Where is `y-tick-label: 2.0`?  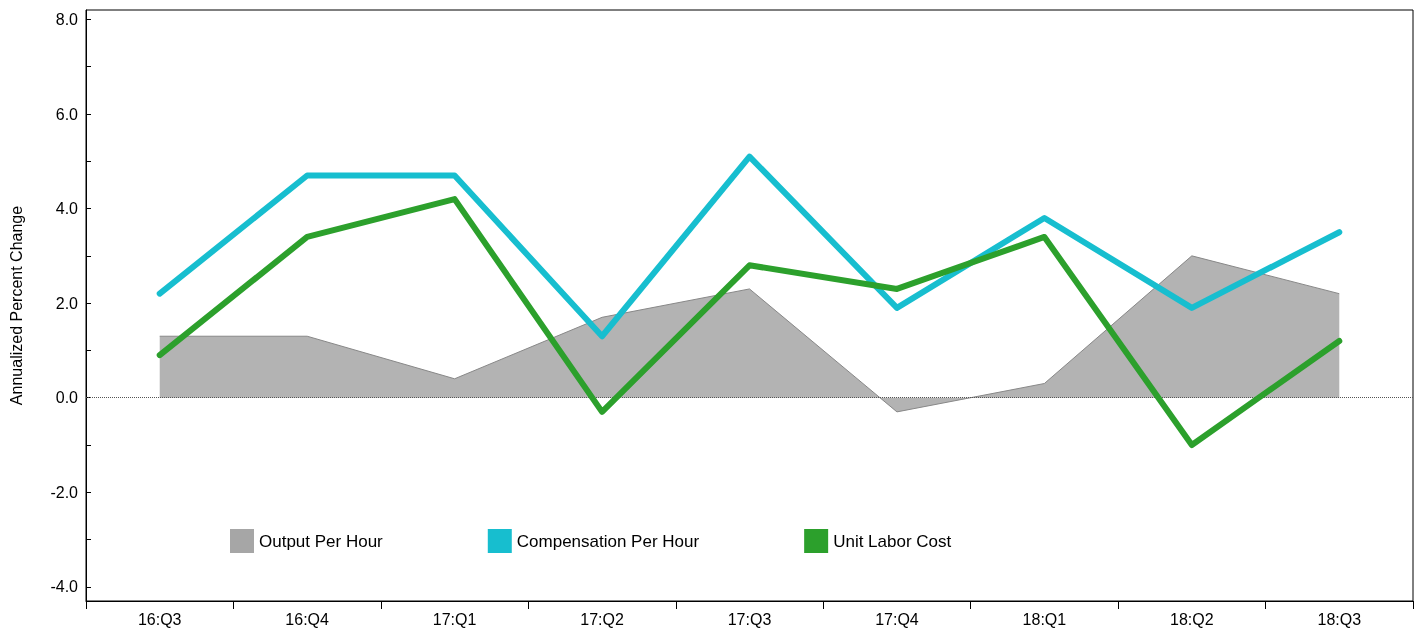
y-tick-label: 2.0 is located at coordinates (67, 303).